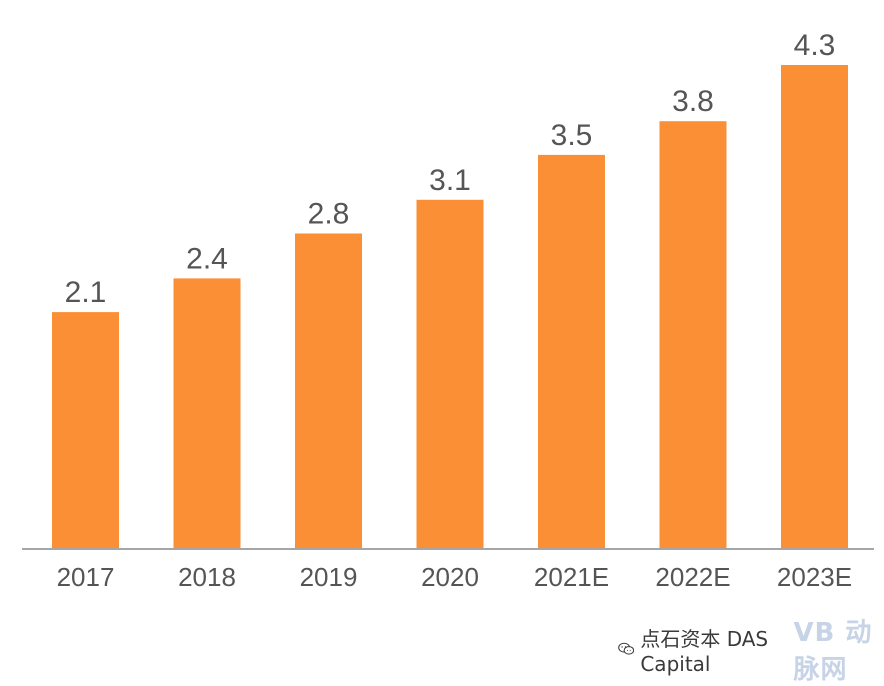 This screenshot has width=884, height=686. Describe the element at coordinates (329, 577) in the screenshot. I see `x-tick-label-2019: 2019` at that location.